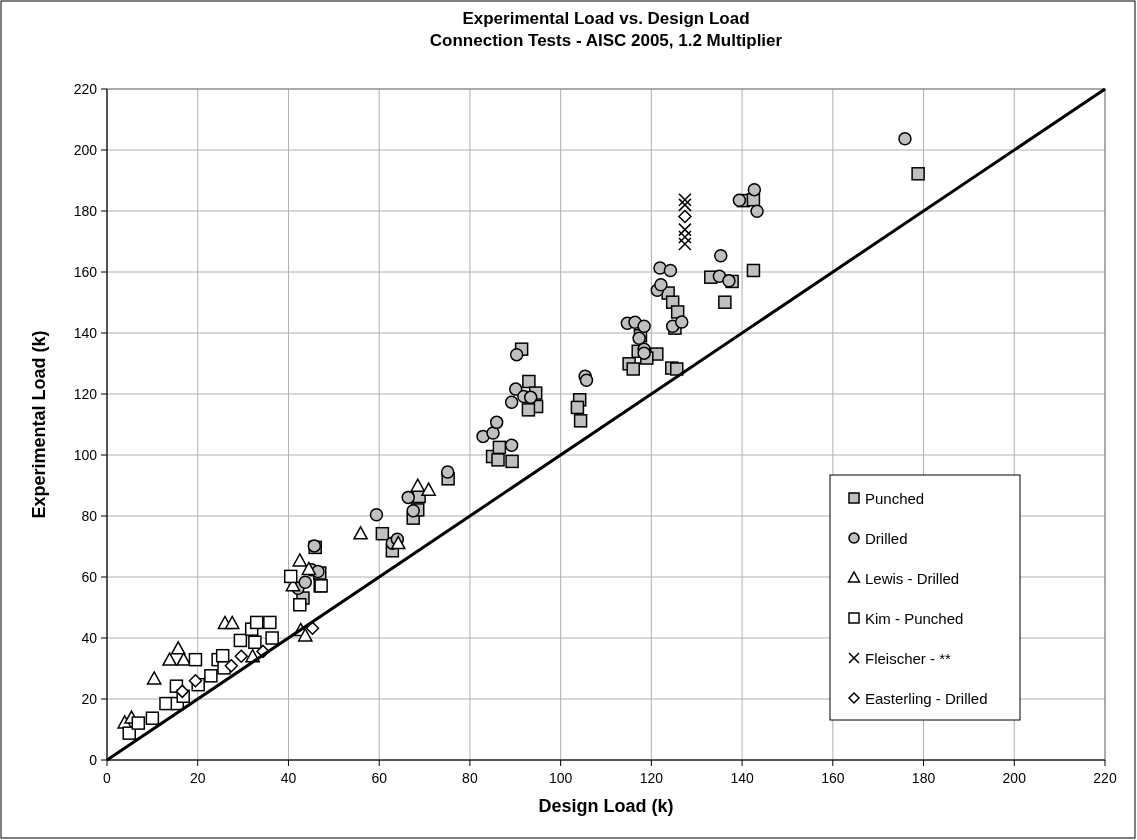 This screenshot has height=840, width=1137. Describe the element at coordinates (886, 538) in the screenshot. I see `legend-label: Drilled` at that location.